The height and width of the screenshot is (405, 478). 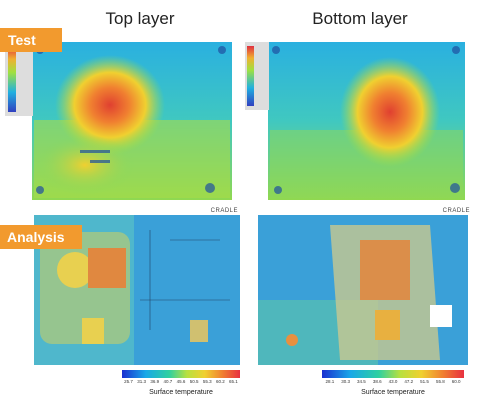 I want to click on colorbar-tick: 43.0, so click(x=393, y=381).